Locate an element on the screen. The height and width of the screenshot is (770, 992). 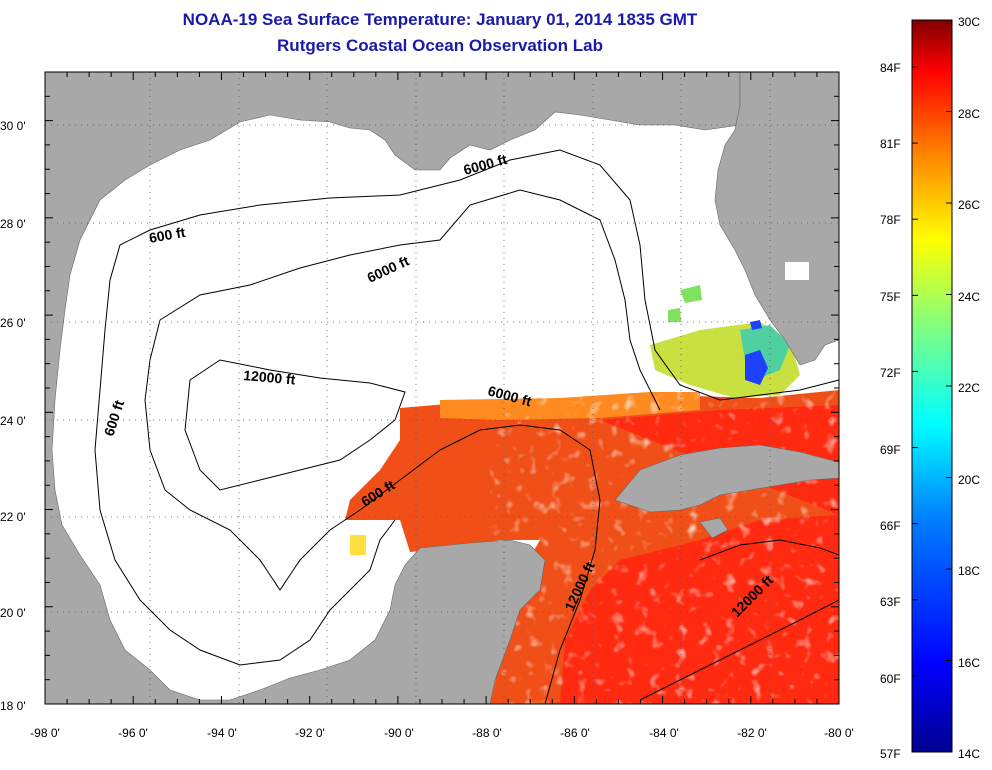
colorbar-fahrenheit-label: 78F is located at coordinates (890, 220).